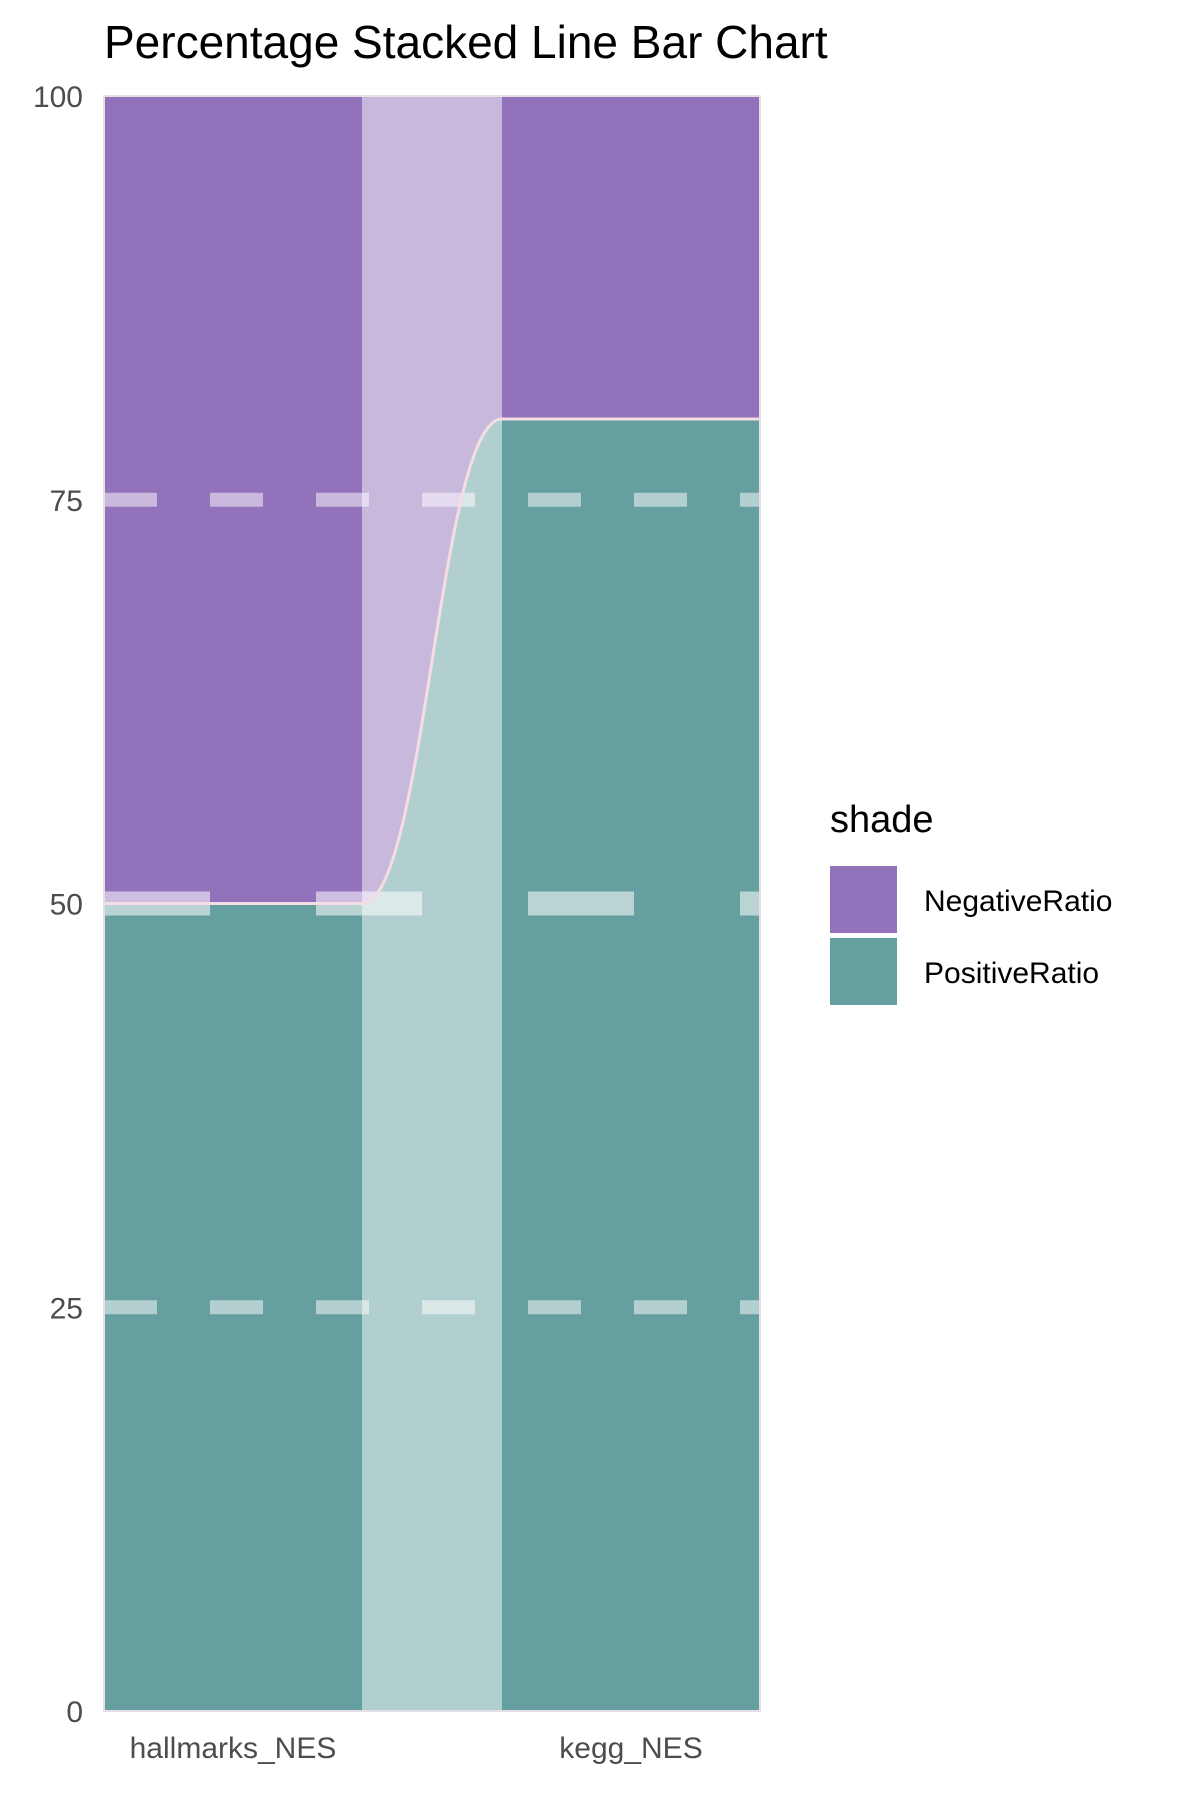 Image resolution: width=1200 pixels, height=1800 pixels. I want to click on y-tick-label: 25, so click(66, 1308).